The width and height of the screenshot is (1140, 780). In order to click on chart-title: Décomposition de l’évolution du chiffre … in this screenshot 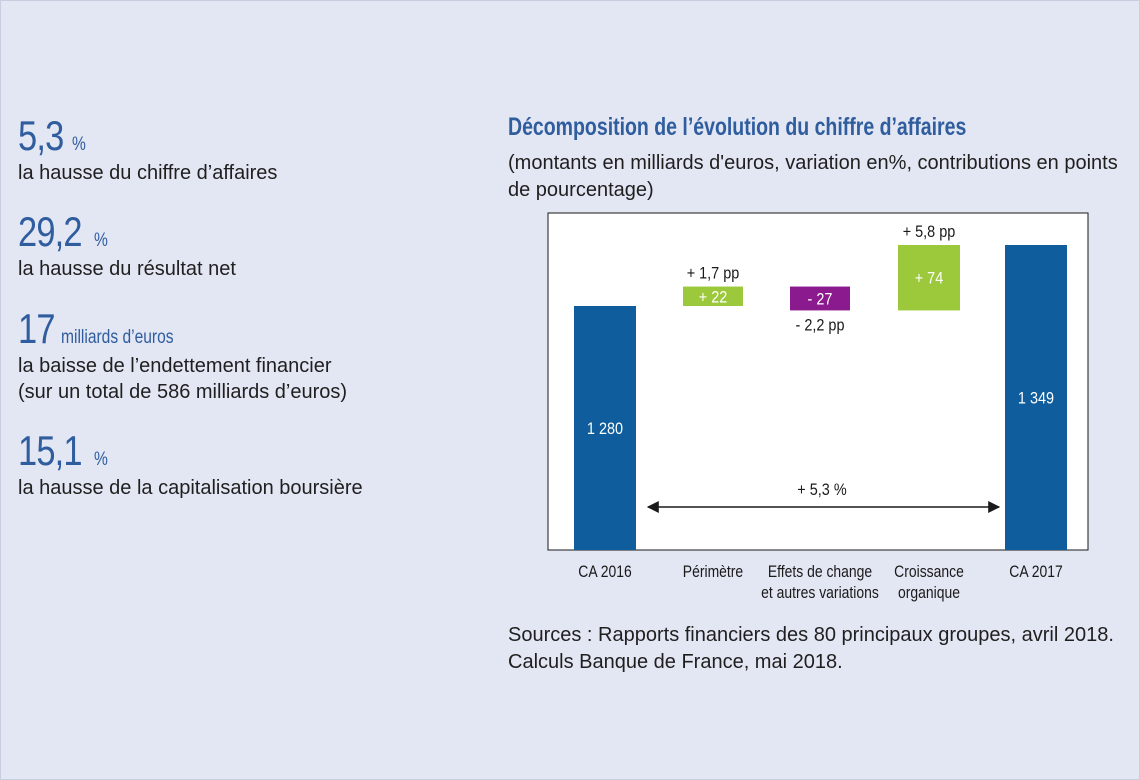, I will do `click(737, 127)`.